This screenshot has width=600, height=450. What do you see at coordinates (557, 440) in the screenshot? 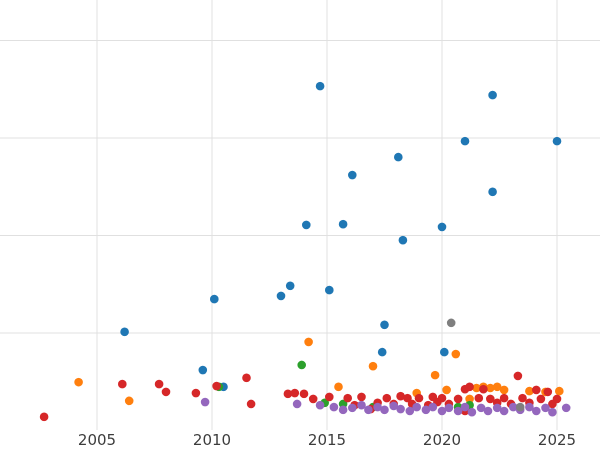
I see `x-tick-label: 2025` at bounding box center [557, 440].